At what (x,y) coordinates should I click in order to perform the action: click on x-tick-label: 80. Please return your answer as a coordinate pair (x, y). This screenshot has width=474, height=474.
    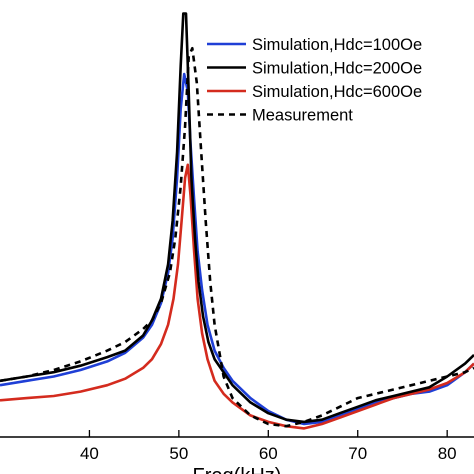
    Looking at the image, I should click on (447, 453).